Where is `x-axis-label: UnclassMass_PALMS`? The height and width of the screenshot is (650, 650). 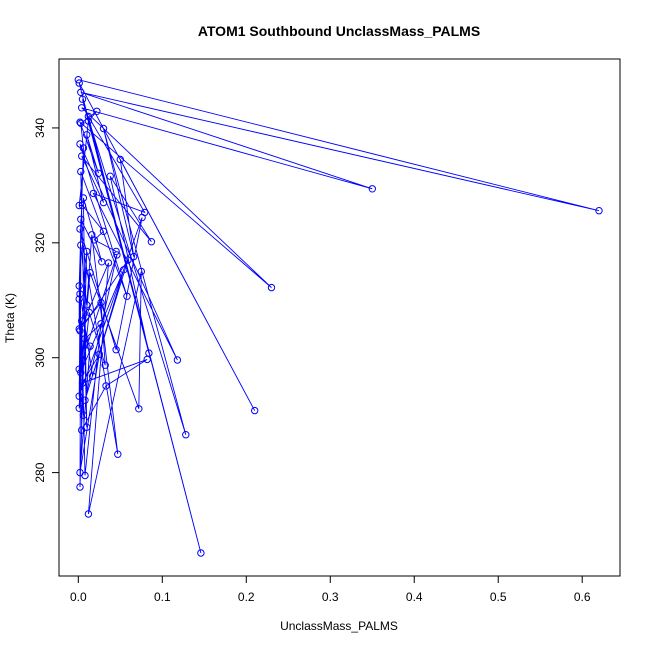 x-axis-label: UnclassMass_PALMS is located at coordinates (339, 626).